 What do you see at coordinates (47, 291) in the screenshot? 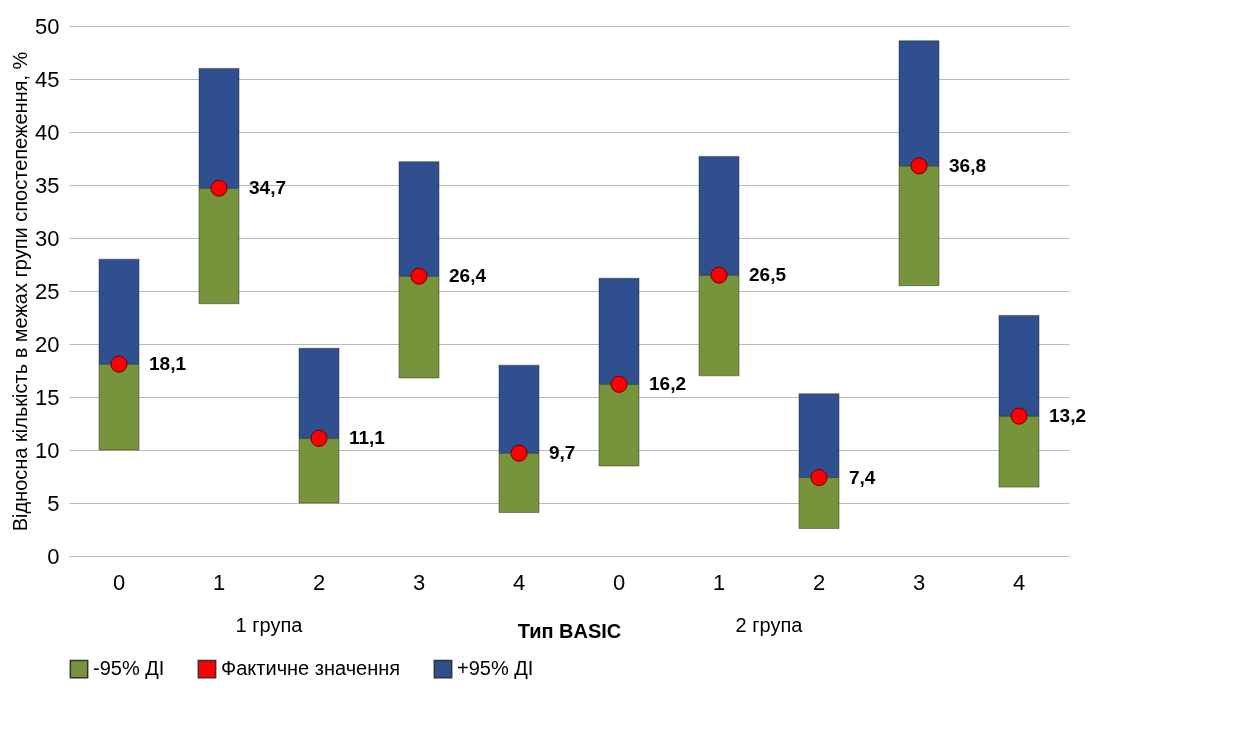
I see `y-tick-label: 25` at bounding box center [47, 291].